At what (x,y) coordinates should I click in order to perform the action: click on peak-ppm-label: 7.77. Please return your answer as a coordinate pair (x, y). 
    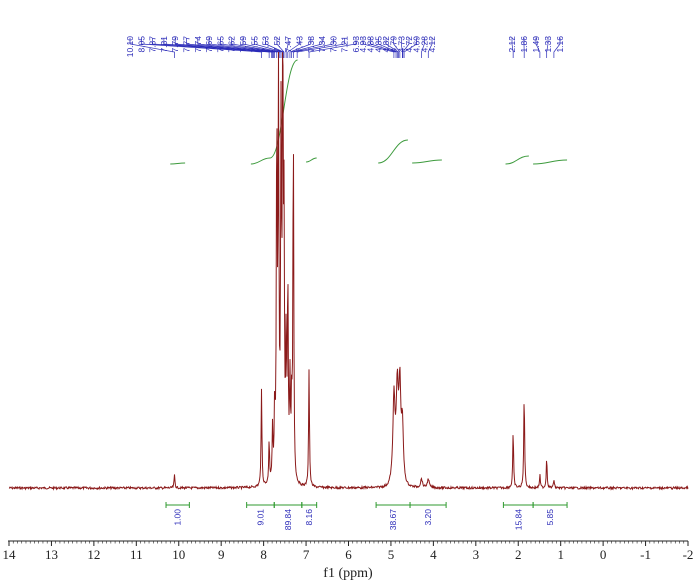
    Looking at the image, I should click on (187, 44).